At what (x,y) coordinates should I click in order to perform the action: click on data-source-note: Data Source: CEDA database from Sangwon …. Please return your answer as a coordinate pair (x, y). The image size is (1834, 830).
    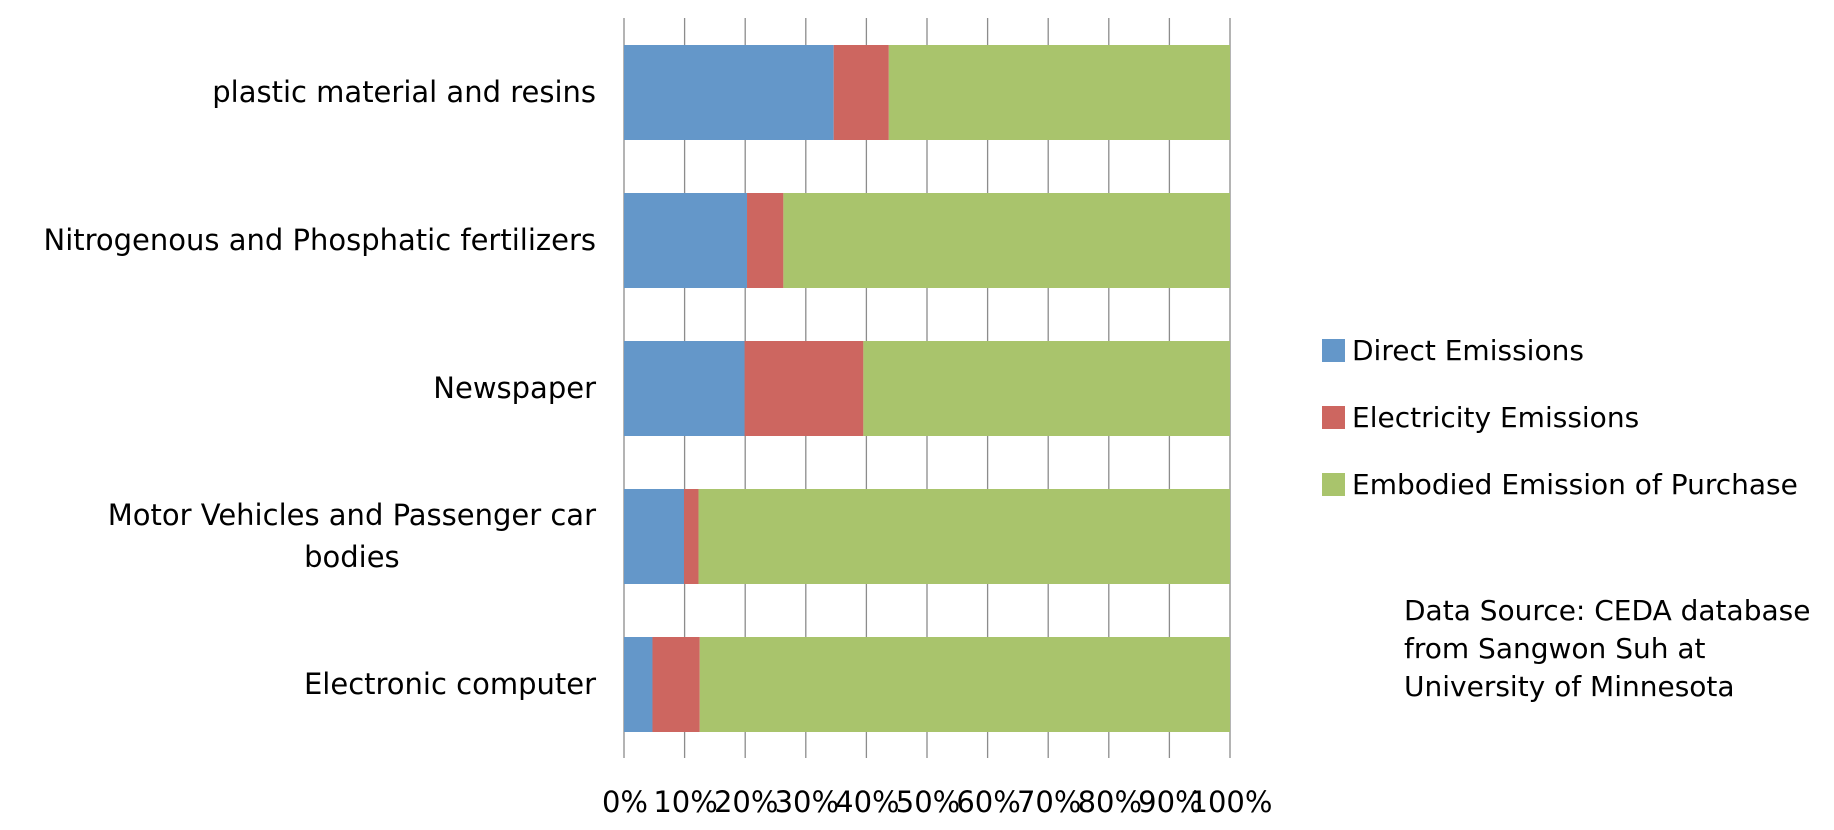
    Looking at the image, I should click on (1614, 649).